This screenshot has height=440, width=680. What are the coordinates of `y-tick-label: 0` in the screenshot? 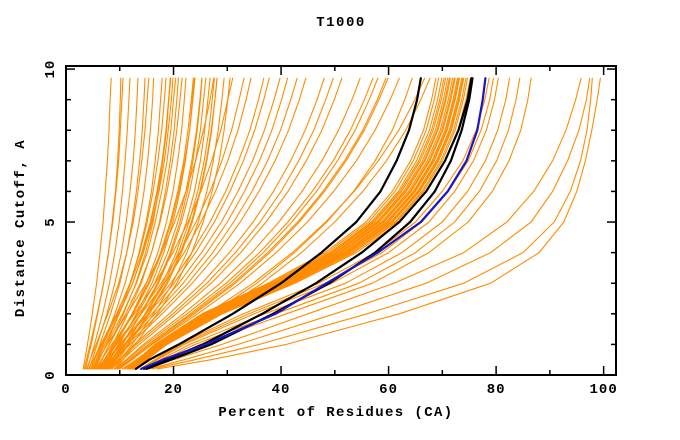 It's located at (51, 374).